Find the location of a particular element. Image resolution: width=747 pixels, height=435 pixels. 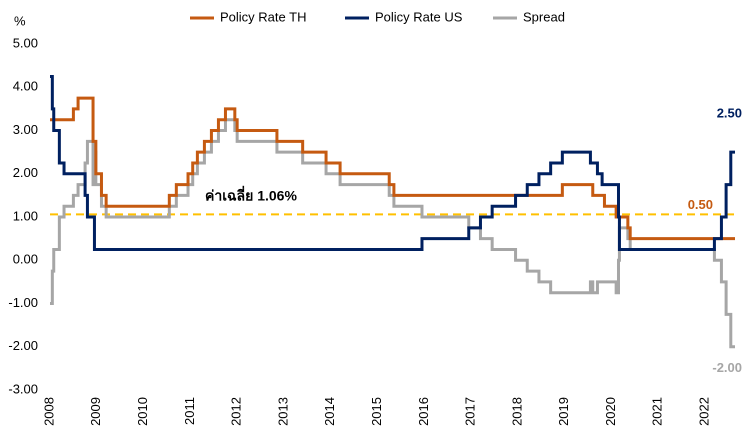

x-tick-label: 2013 is located at coordinates (282, 411).